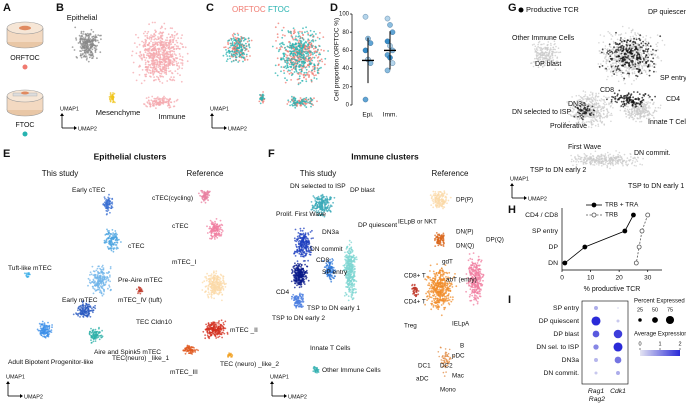 Image resolution: width=686 pixels, height=403 pixels. I want to click on label: cTEC(cycling), so click(172, 198).